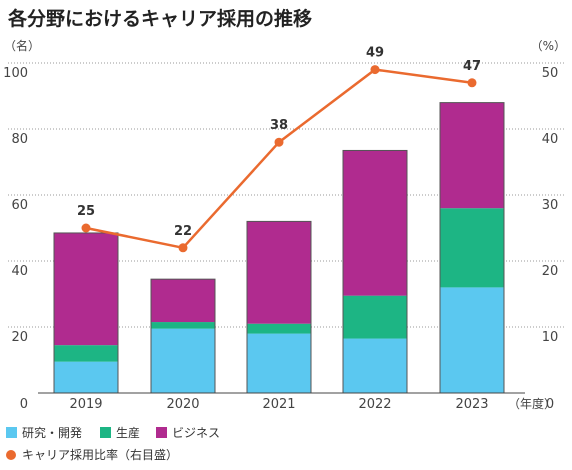 This screenshot has width=572, height=470. I want to click on legend-swatch-business, so click(161, 432).